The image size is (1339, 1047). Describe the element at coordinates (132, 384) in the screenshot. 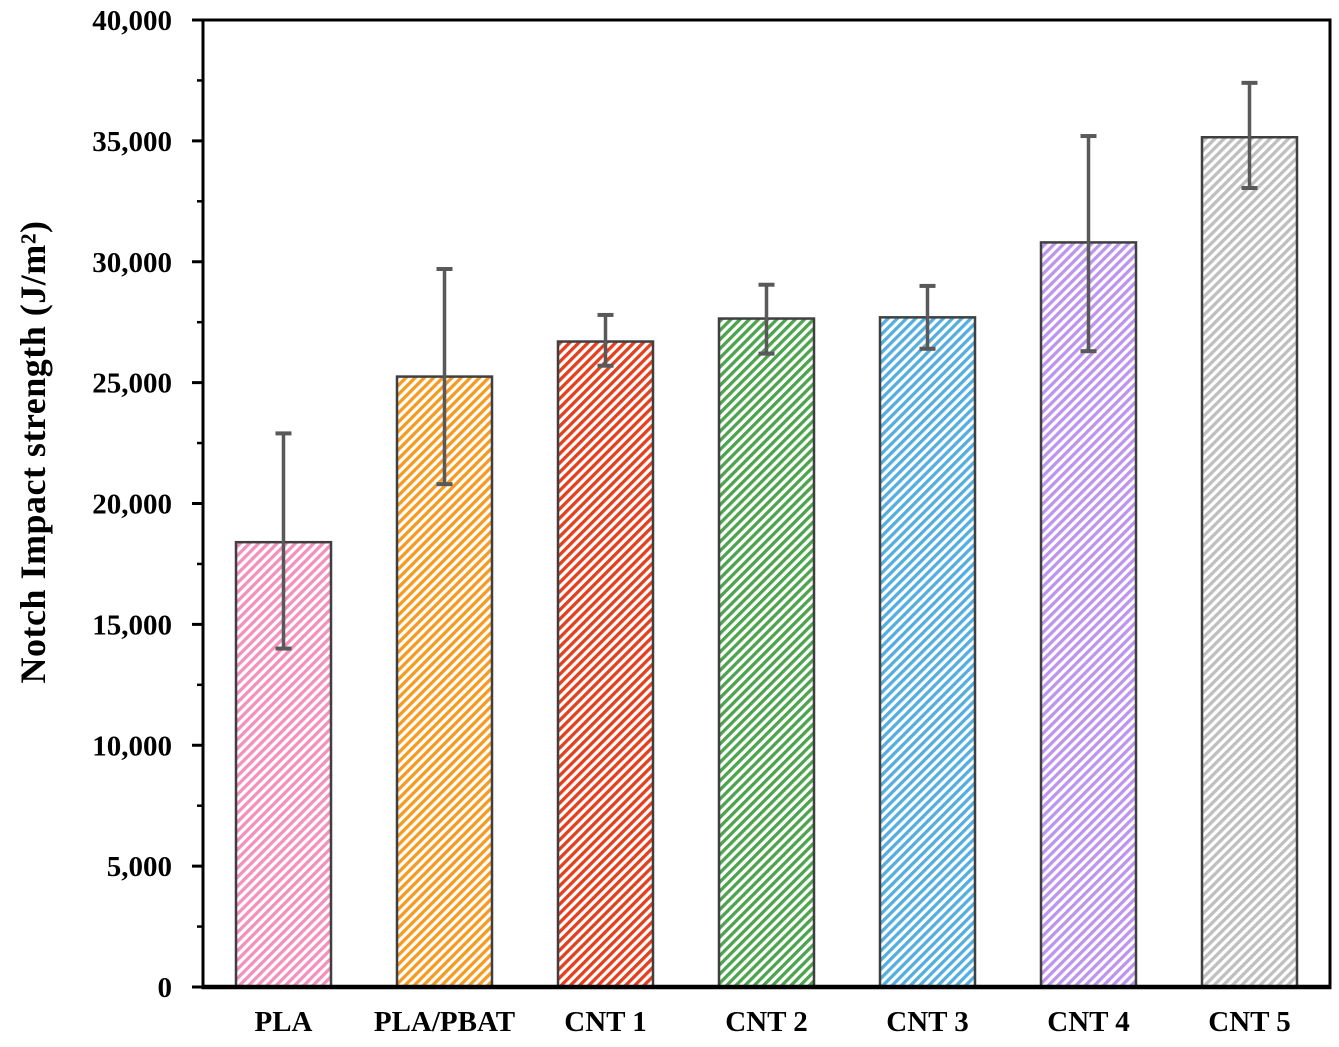

I see `y-tick-label: 25,000` at that location.